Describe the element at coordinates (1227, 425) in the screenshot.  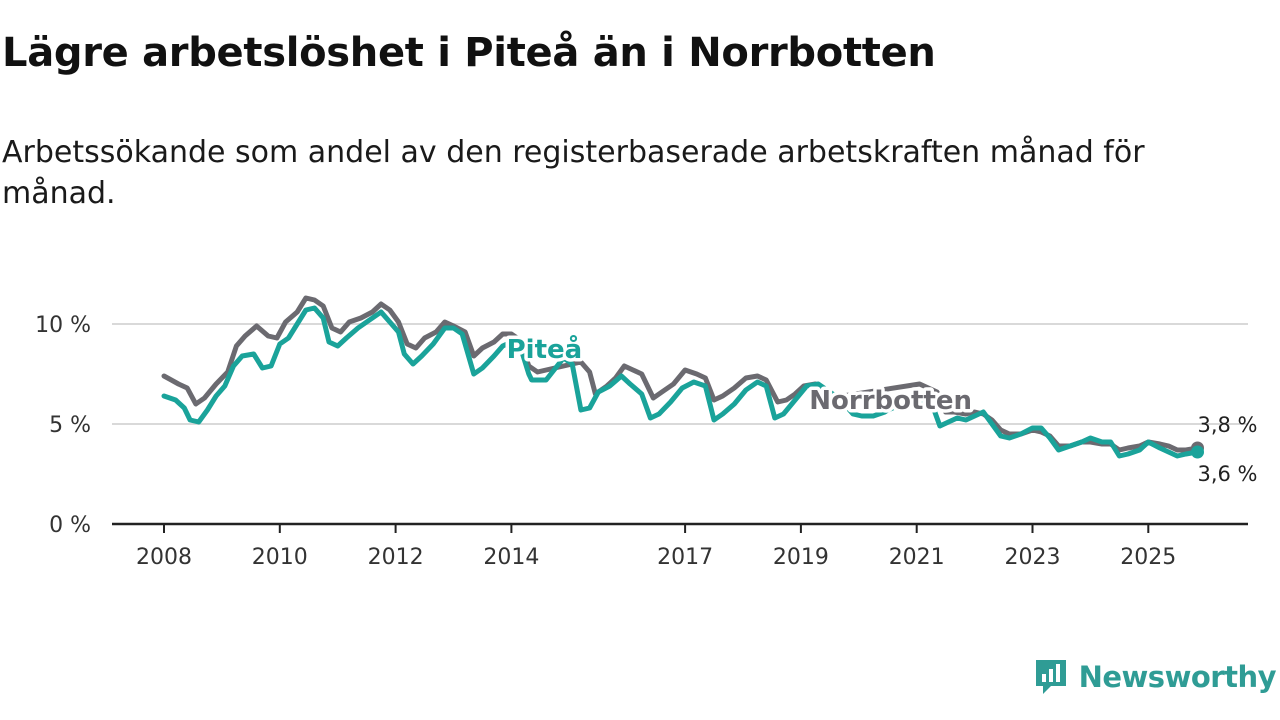
I see `end-label-norrbotten: 3,8 %` at that location.